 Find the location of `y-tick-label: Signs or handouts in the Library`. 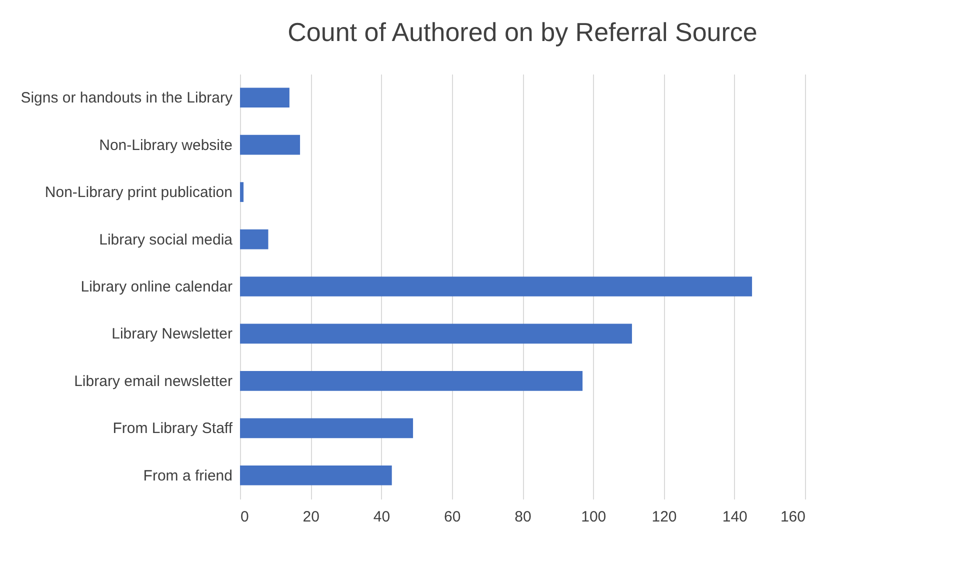

y-tick-label: Signs or handouts in the Library is located at coordinates (126, 98).